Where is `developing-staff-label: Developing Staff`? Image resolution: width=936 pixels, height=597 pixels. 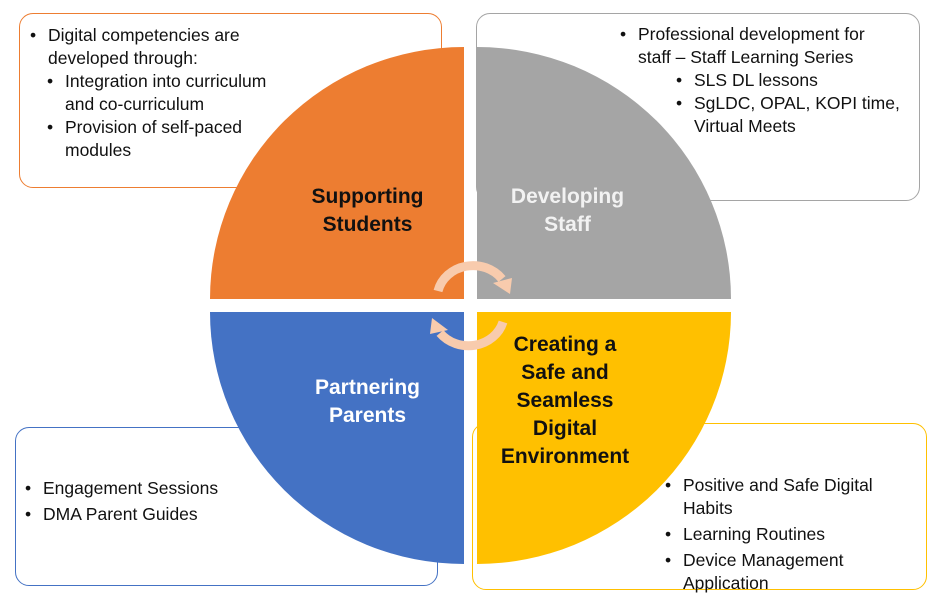 developing-staff-label: Developing Staff is located at coordinates (567, 210).